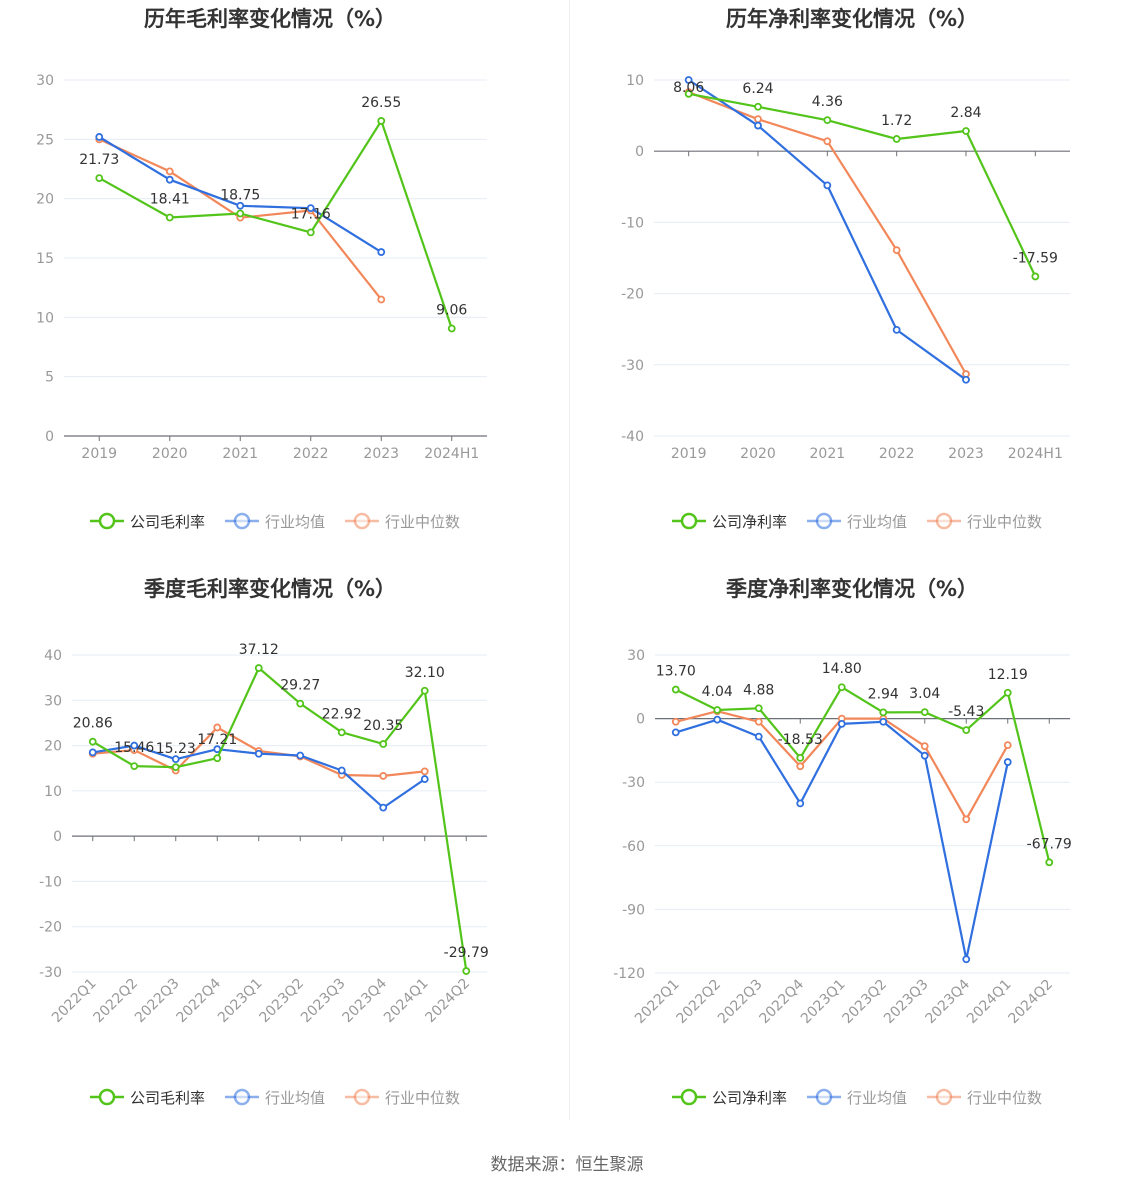  Describe the element at coordinates (757, 89) in the screenshot. I see `company-data-label: 6.24` at that location.